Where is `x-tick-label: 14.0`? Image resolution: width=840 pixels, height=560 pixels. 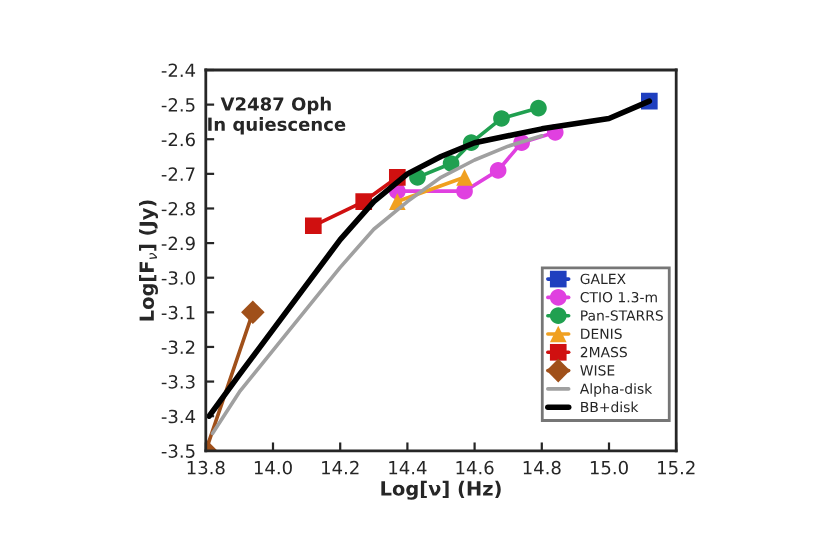
x-tick-label: 14.0 is located at coordinates (273, 467).